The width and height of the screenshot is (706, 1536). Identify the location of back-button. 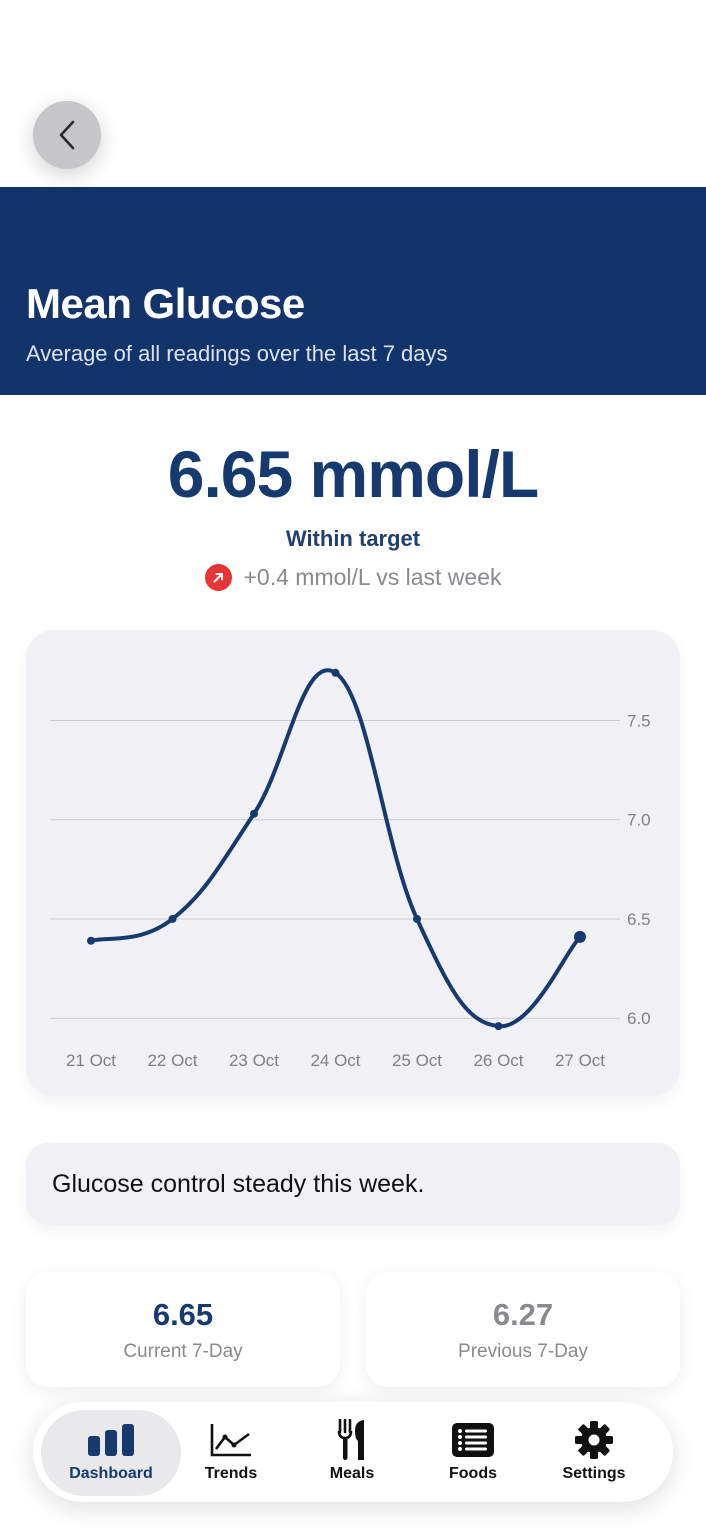
(67, 135).